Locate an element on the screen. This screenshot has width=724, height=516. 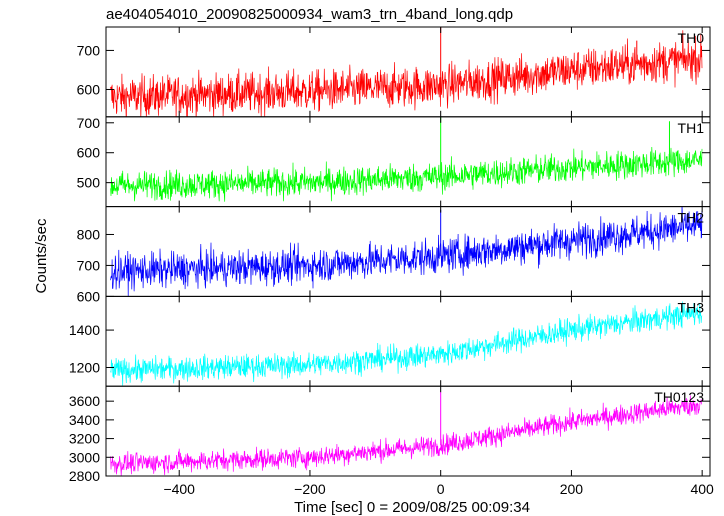
y-tick-label-th3: 1400 is located at coordinates (84, 330).